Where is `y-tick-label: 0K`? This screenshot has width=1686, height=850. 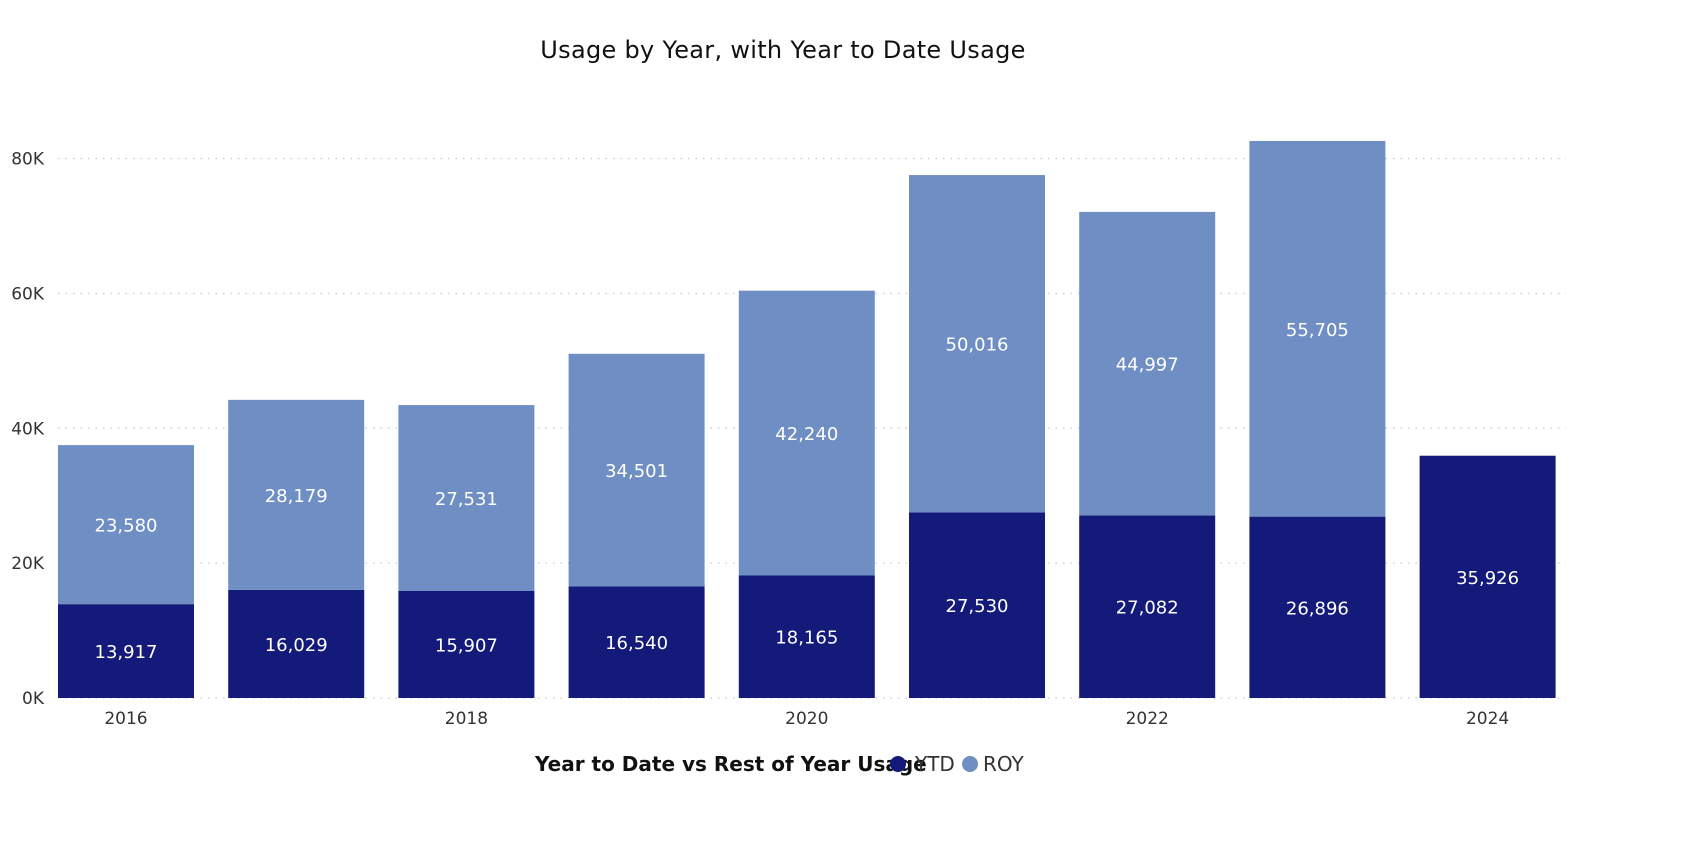 y-tick-label: 0K is located at coordinates (33, 699).